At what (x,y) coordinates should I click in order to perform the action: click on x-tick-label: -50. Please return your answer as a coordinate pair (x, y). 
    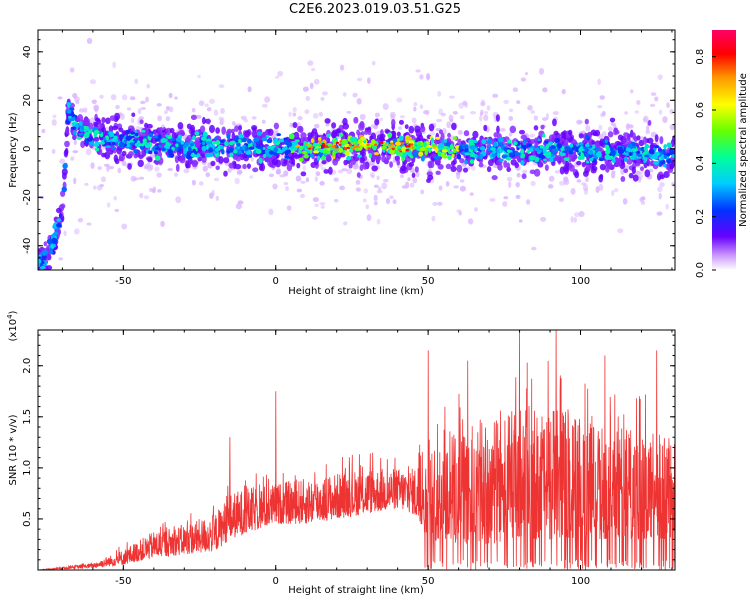
    Looking at the image, I should click on (123, 281).